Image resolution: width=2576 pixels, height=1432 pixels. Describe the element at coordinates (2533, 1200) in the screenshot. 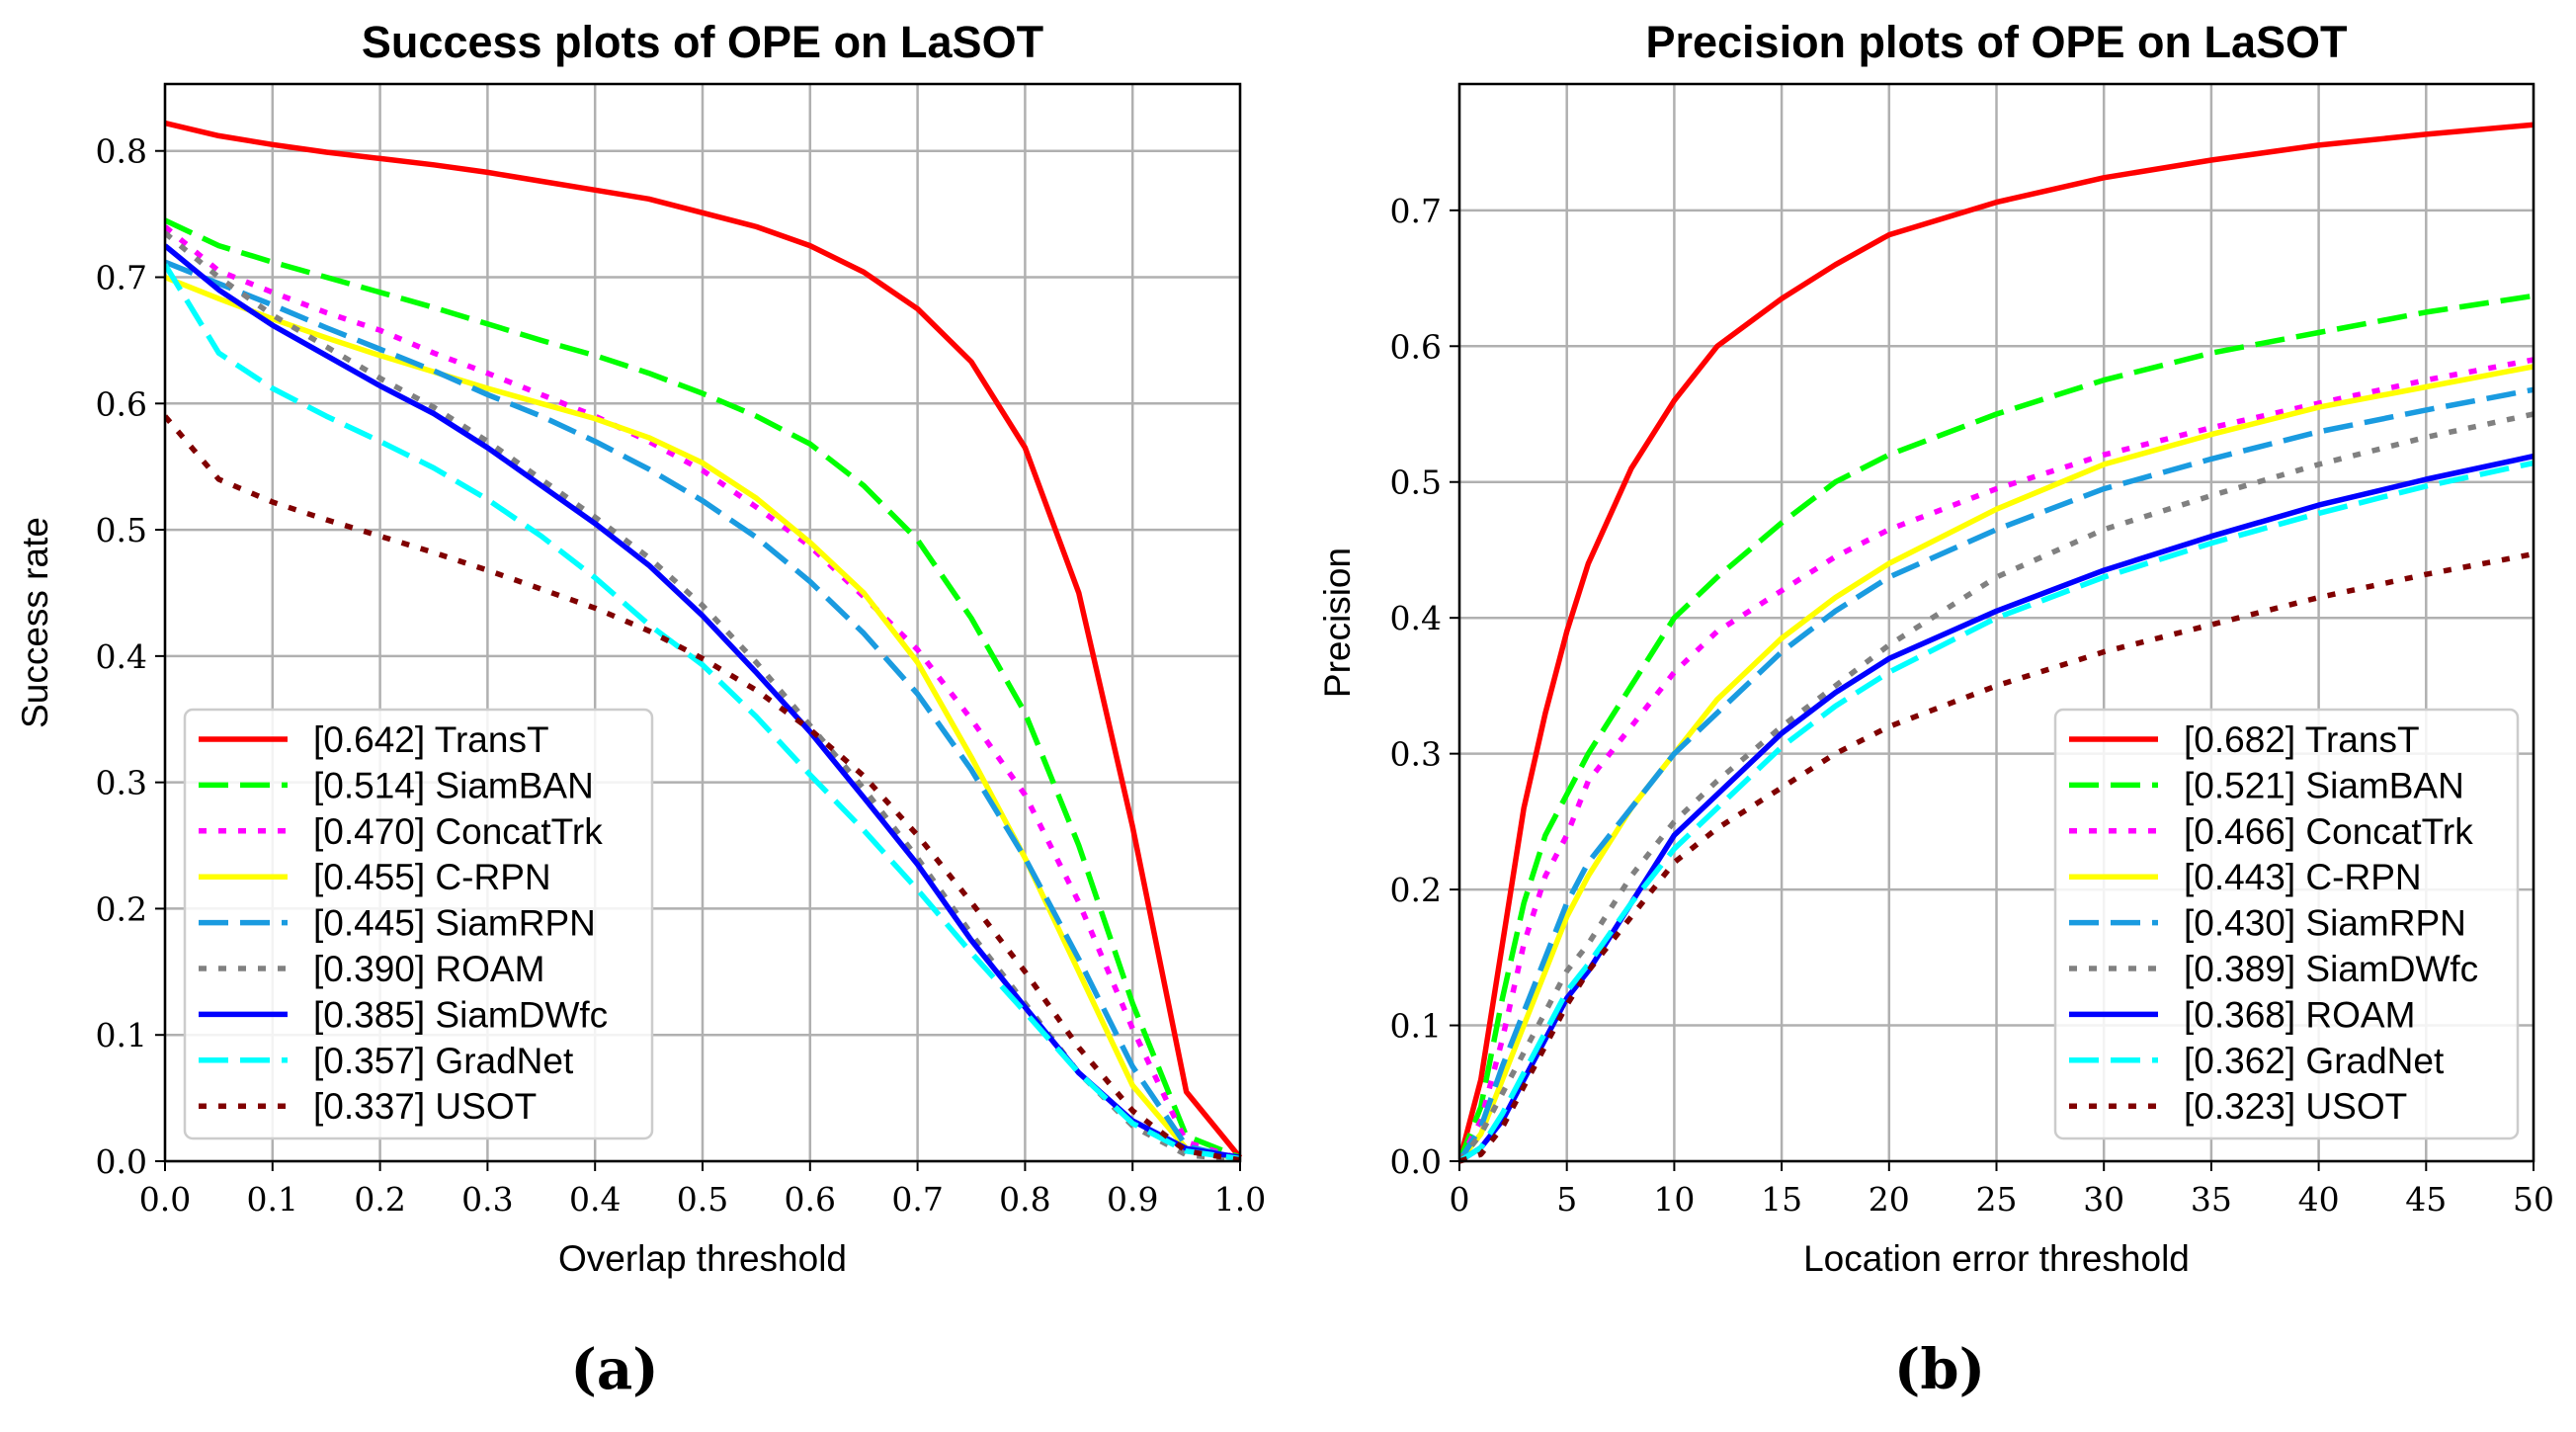

I see `x-tick-label: 50` at that location.